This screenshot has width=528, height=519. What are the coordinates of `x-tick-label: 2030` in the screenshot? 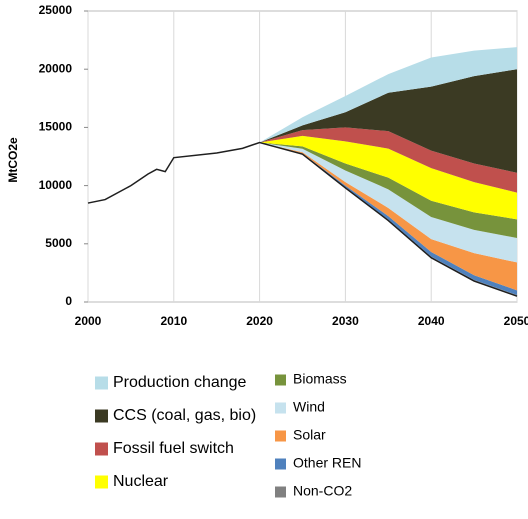 It's located at (345, 321).